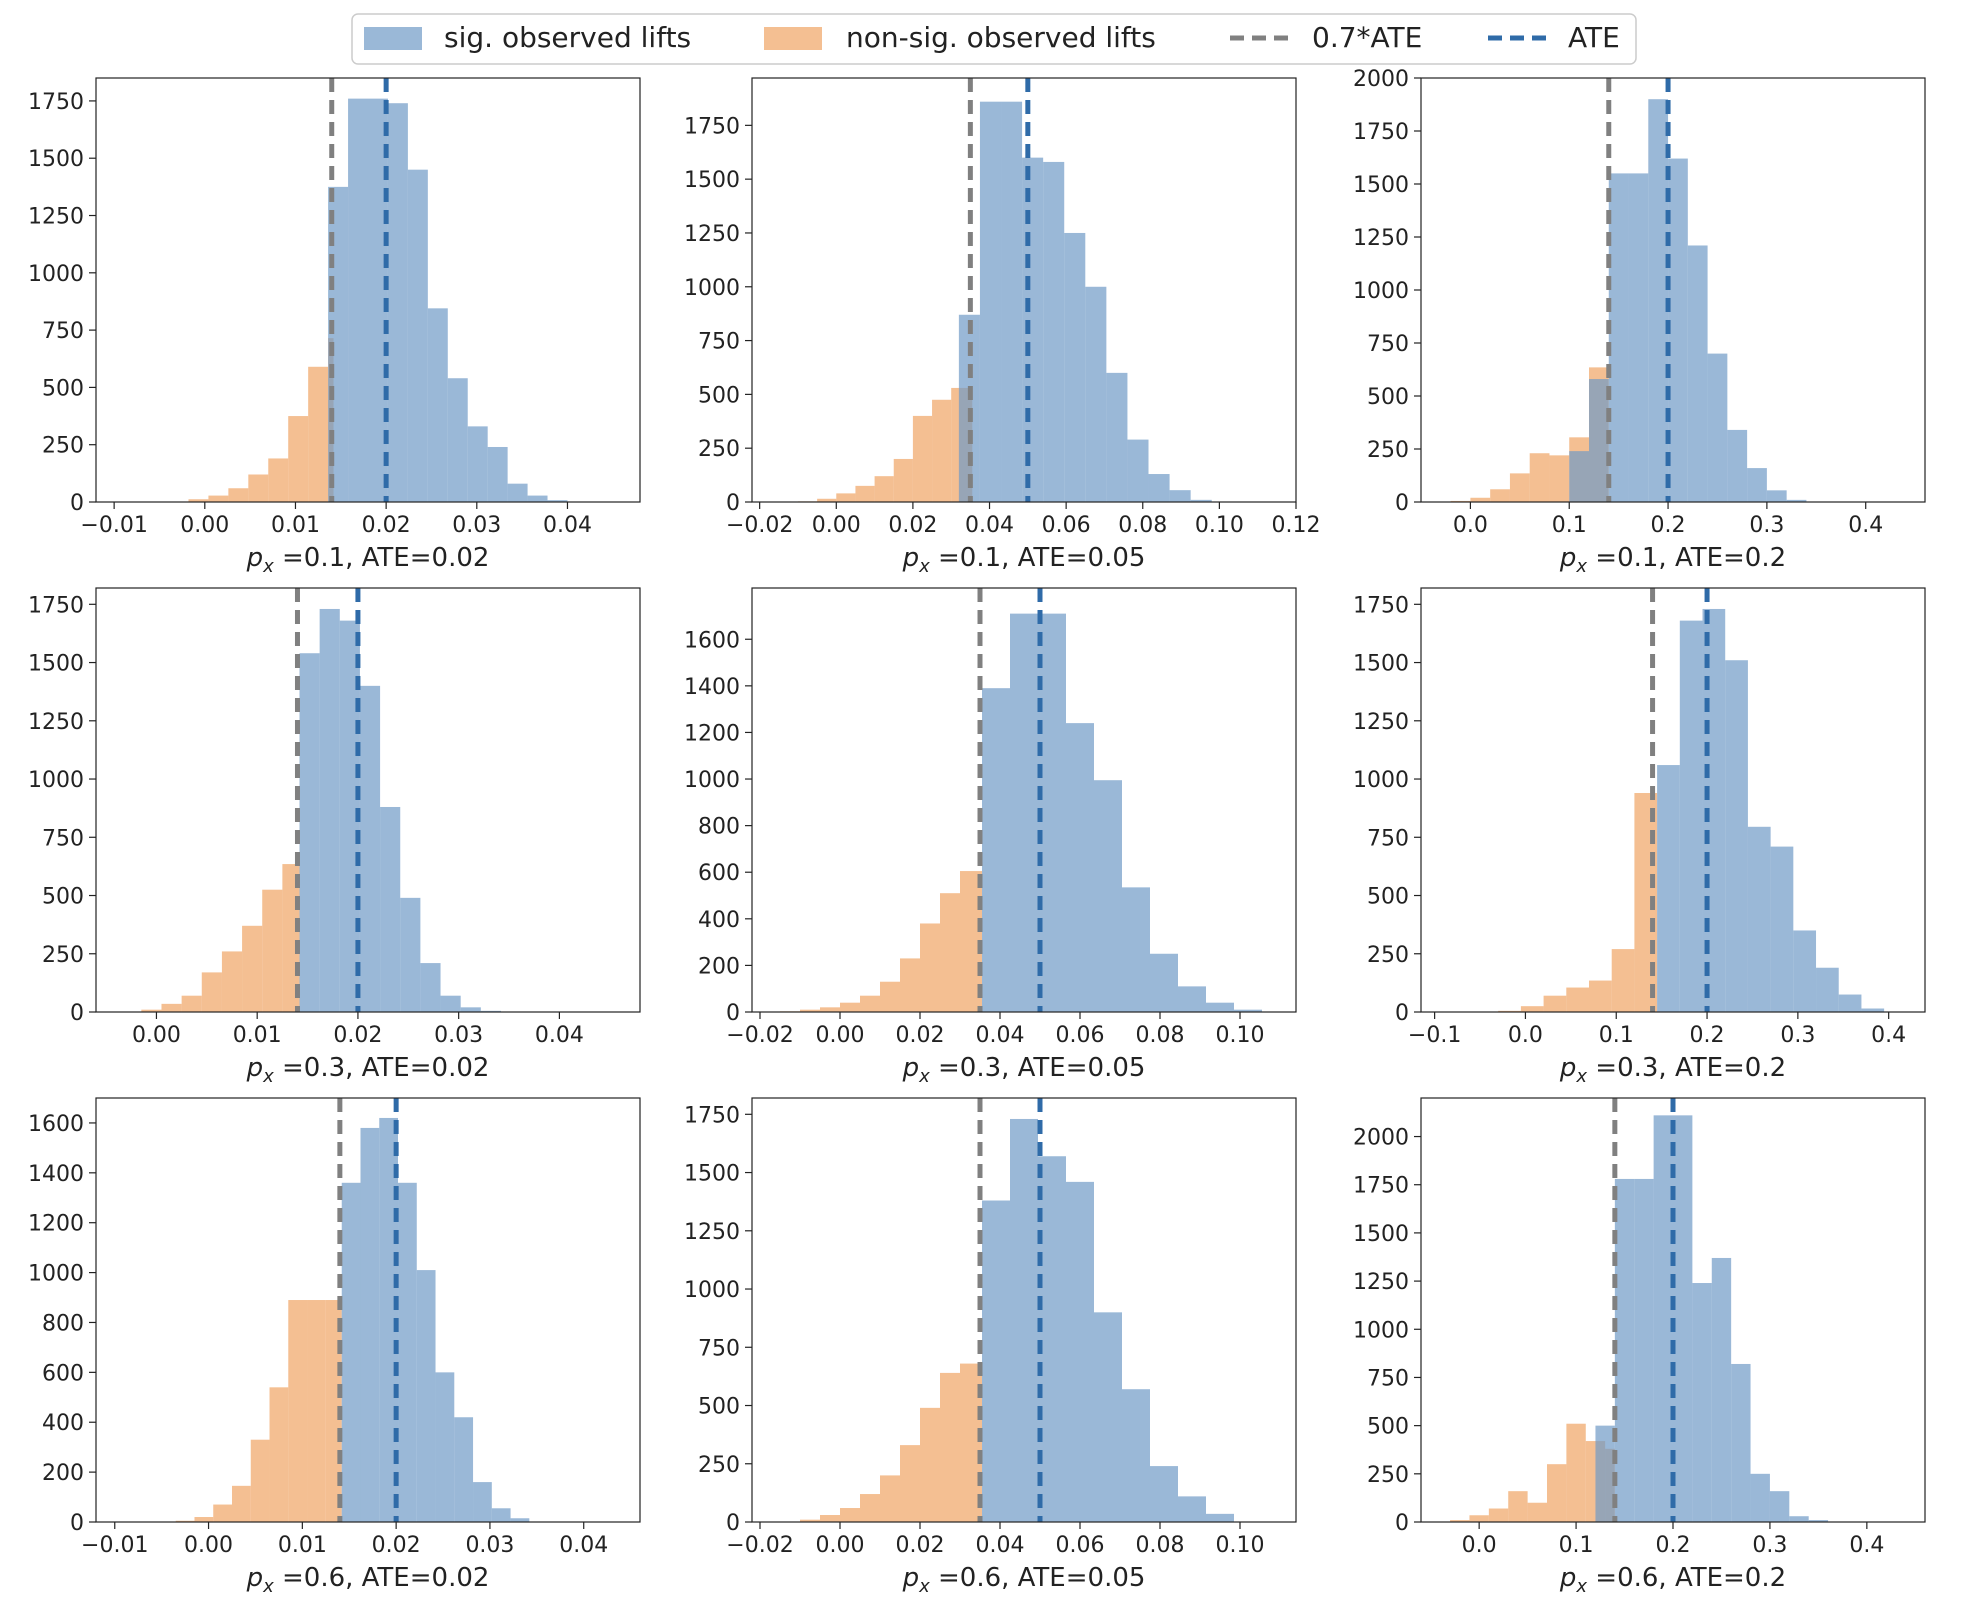 This screenshot has height=1600, width=1964. I want to click on x-axis-label: px =0.3, ATE=0.05, so click(1024, 1070).